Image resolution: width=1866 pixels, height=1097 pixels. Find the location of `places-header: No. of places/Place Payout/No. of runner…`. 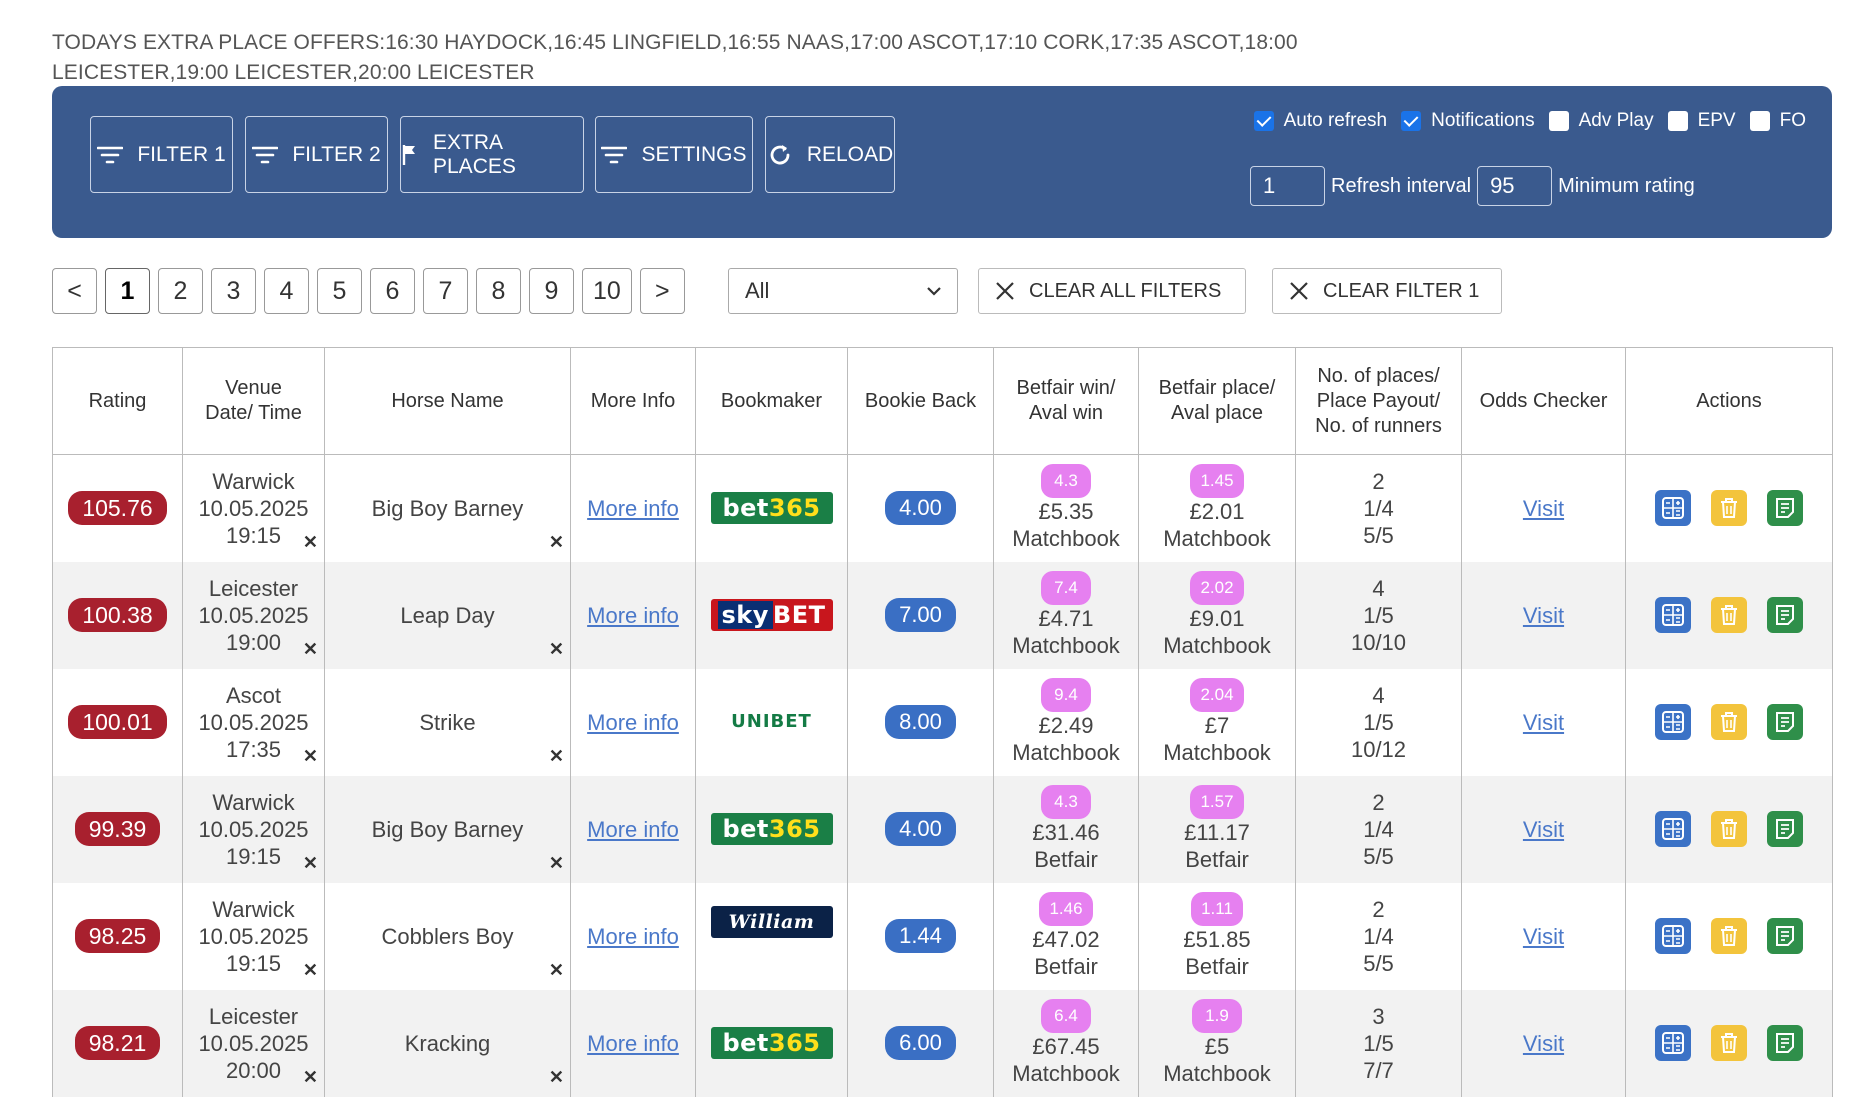

places-header: No. of places/Place Payout/No. of runner… is located at coordinates (1378, 401).